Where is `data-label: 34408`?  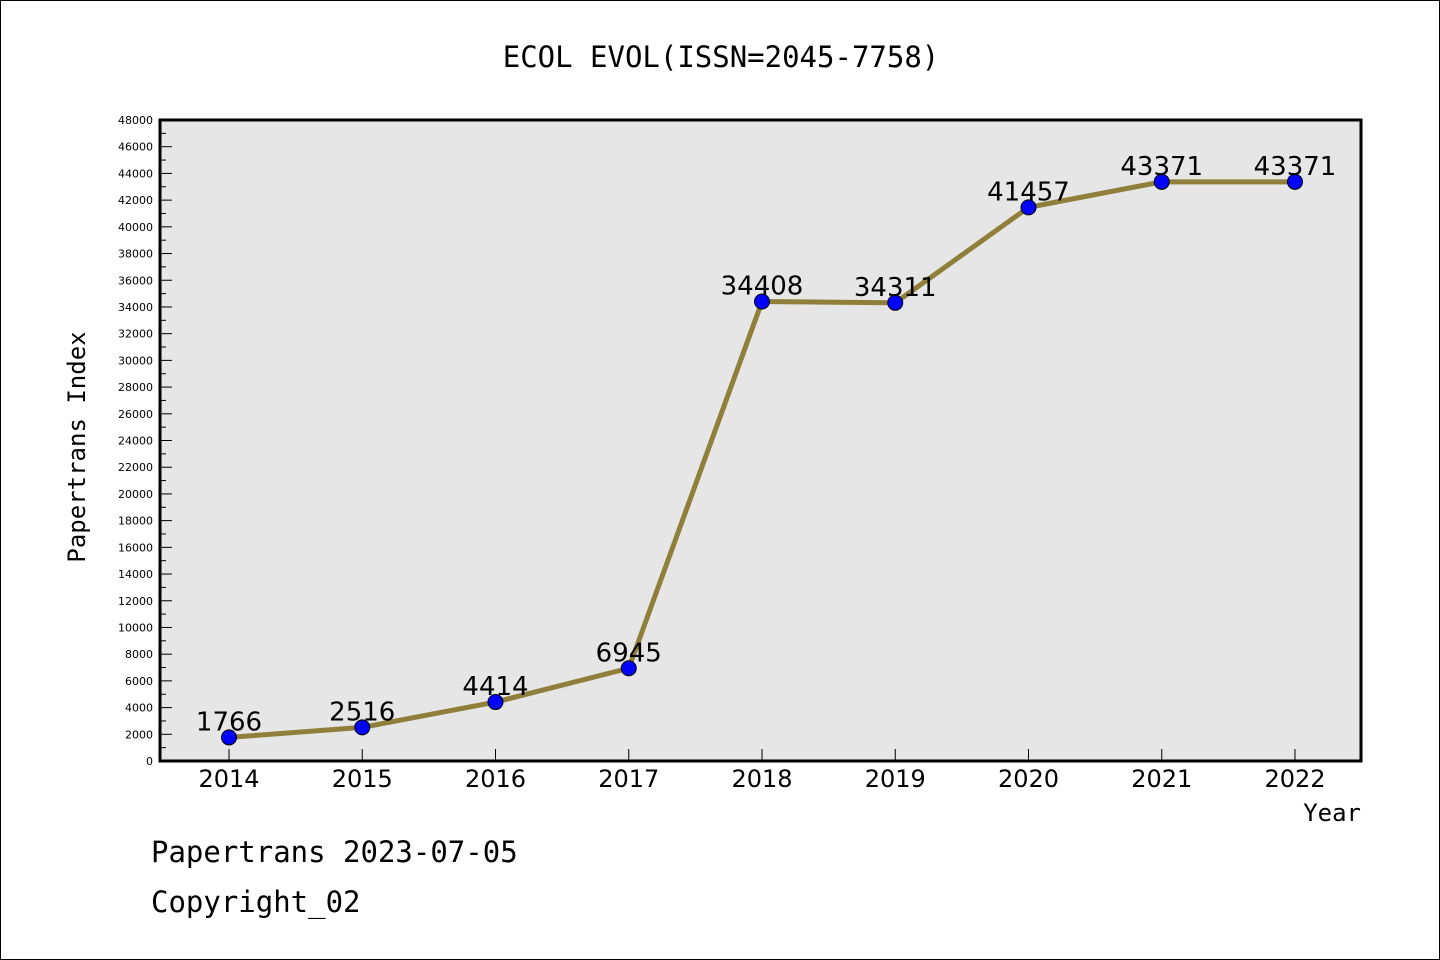
data-label: 34408 is located at coordinates (762, 287).